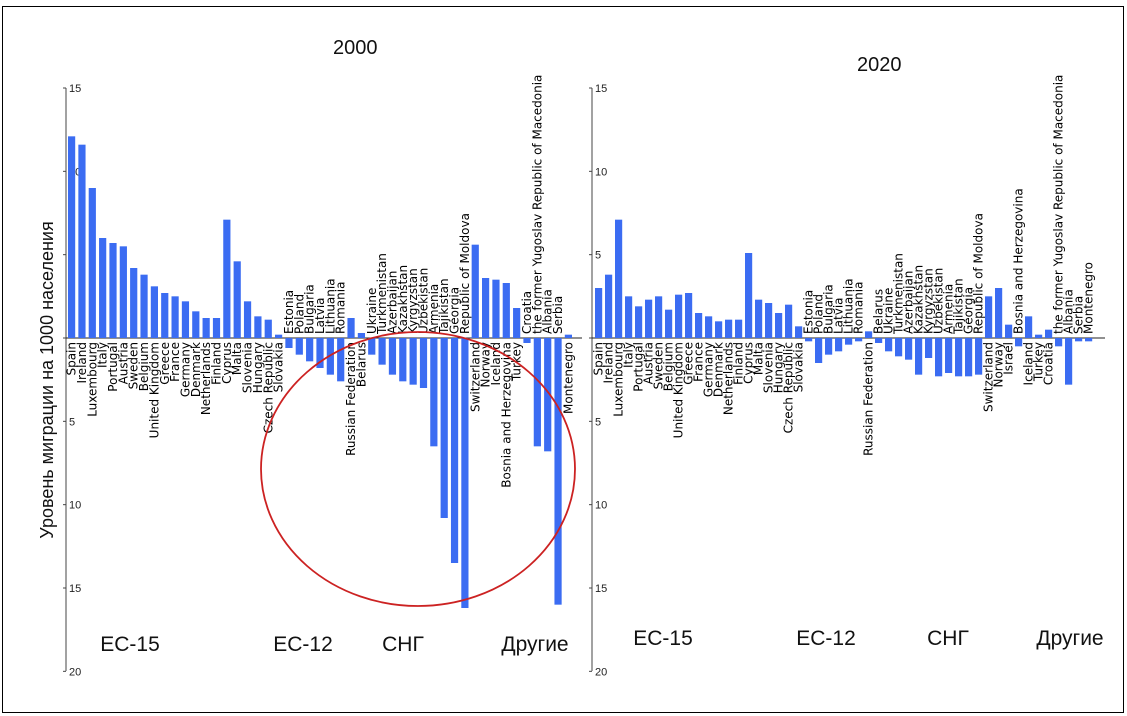 The image size is (1127, 716). I want to click on bar-spain, so click(599, 313).